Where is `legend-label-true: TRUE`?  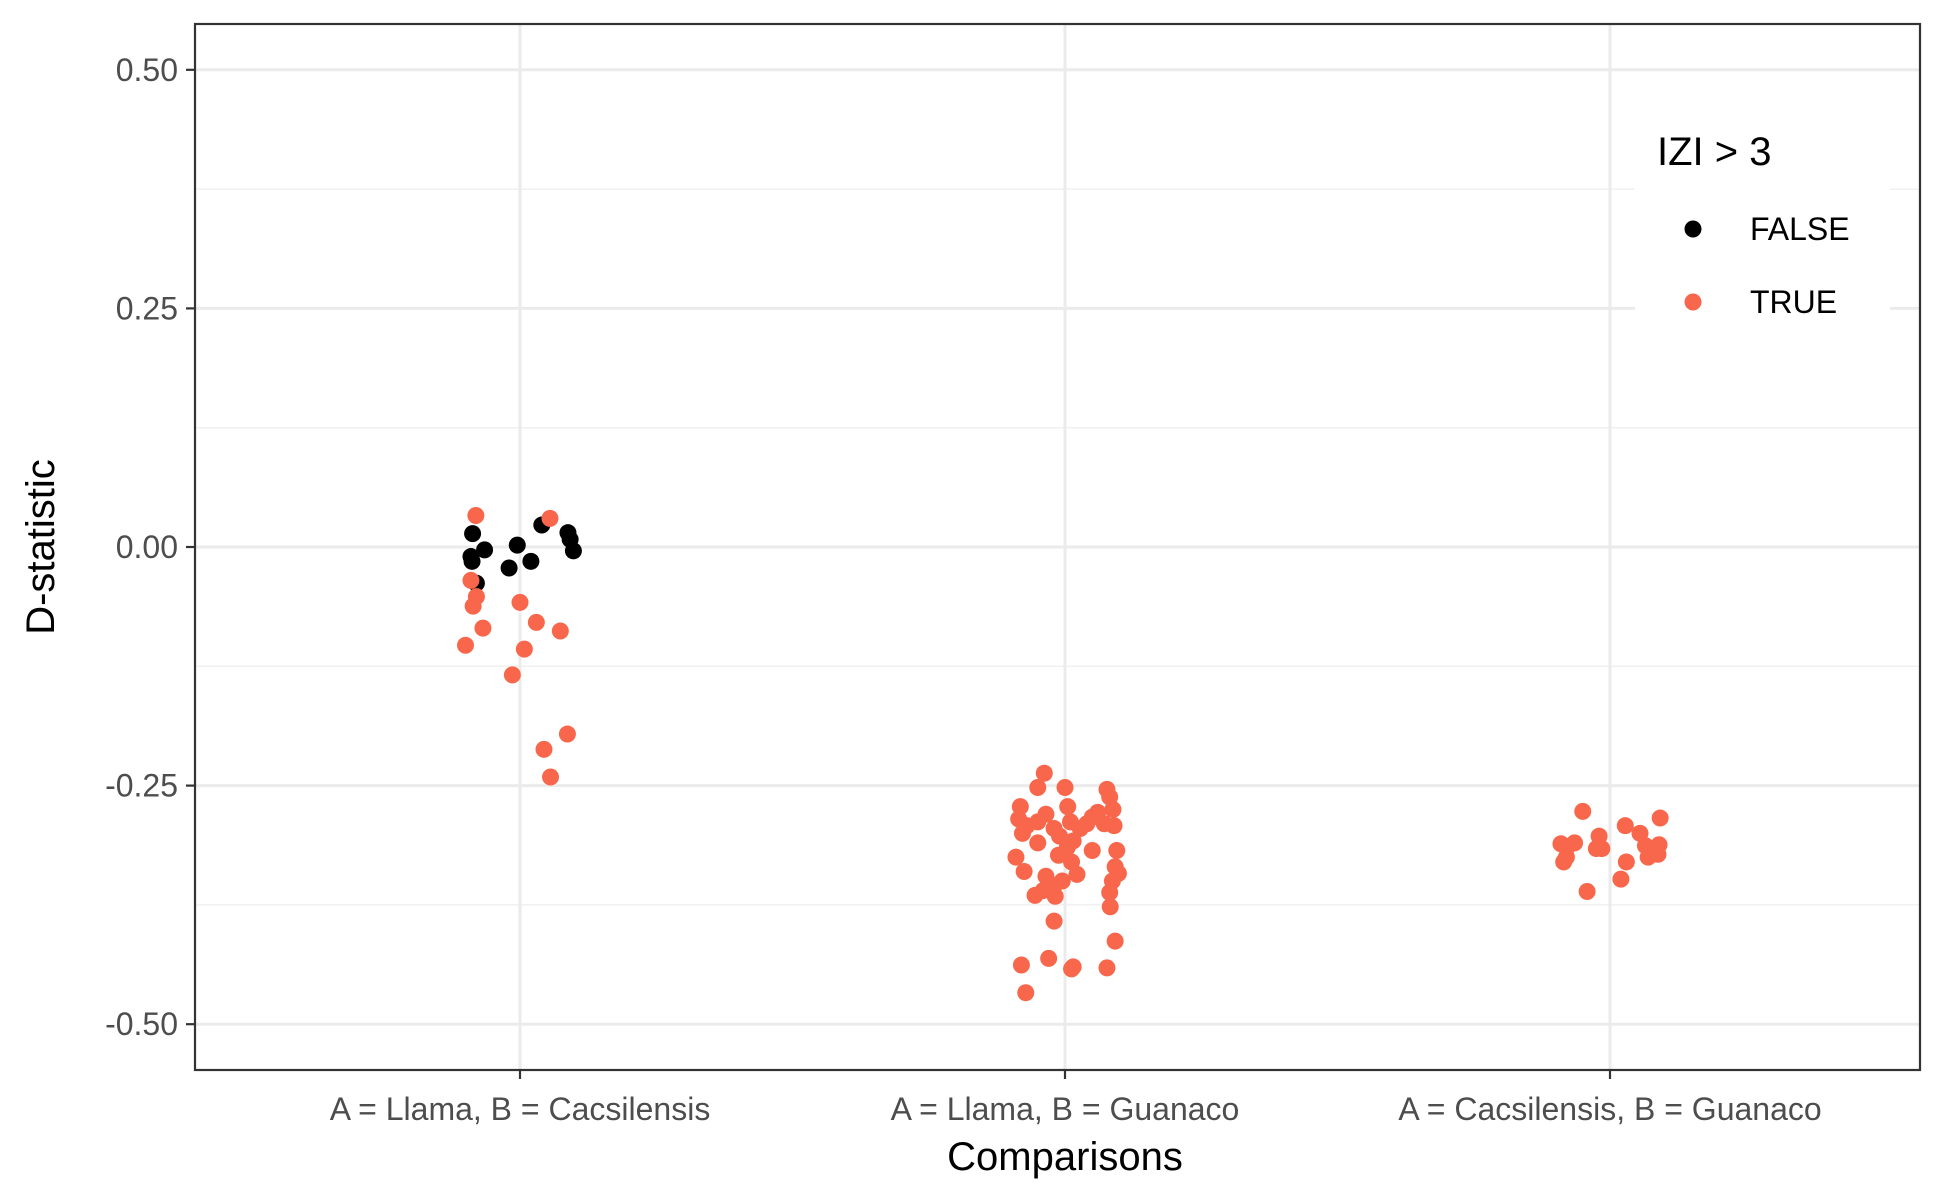
legend-label-true: TRUE is located at coordinates (1793, 302).